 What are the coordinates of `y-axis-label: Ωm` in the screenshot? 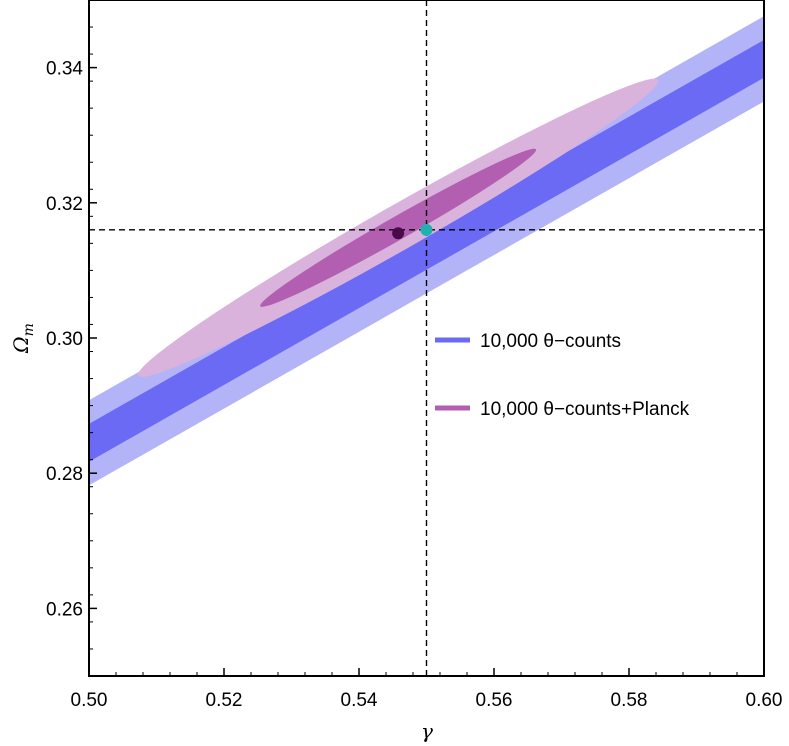 It's located at (23, 338).